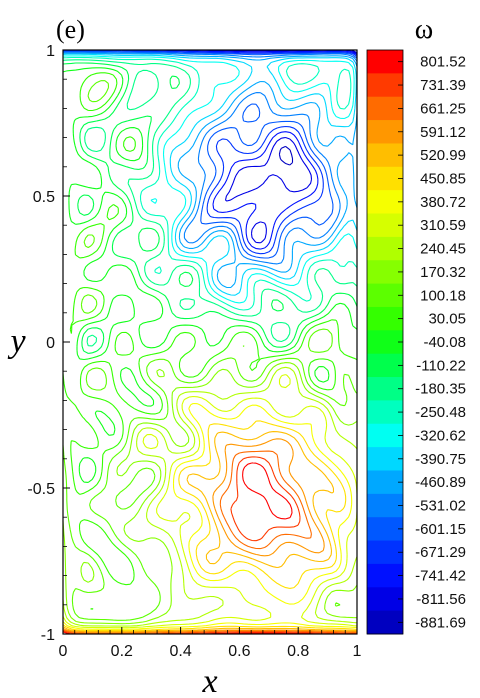 The width and height of the screenshot is (480, 698). I want to click on x-tick-label: 0.6, so click(239, 651).